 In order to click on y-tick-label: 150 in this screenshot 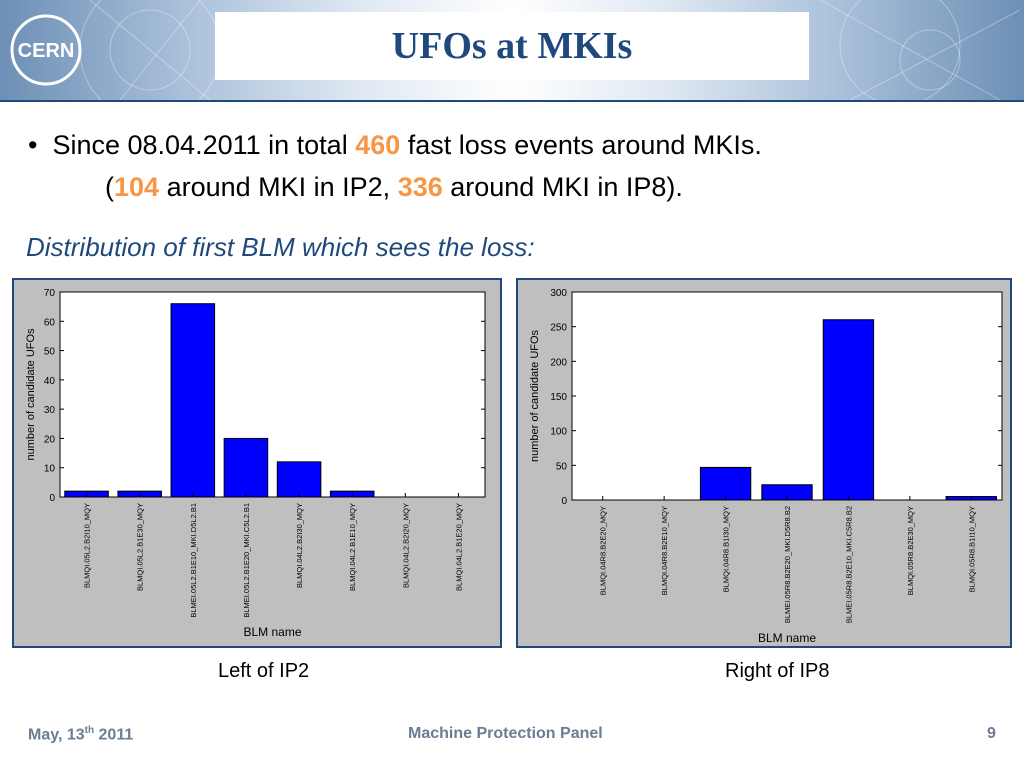, I will do `click(558, 397)`.